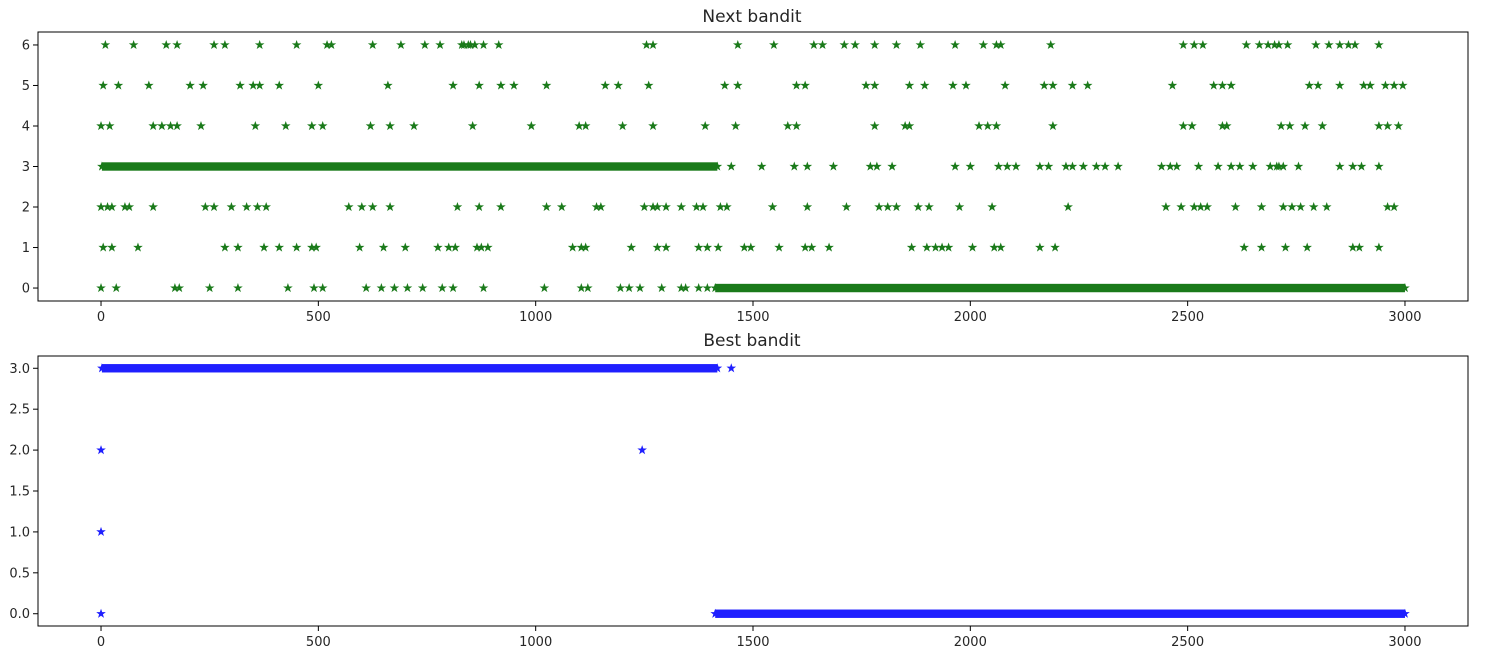 The height and width of the screenshot is (658, 1486). Describe the element at coordinates (752, 341) in the screenshot. I see `chart-title: Best bandit` at that location.